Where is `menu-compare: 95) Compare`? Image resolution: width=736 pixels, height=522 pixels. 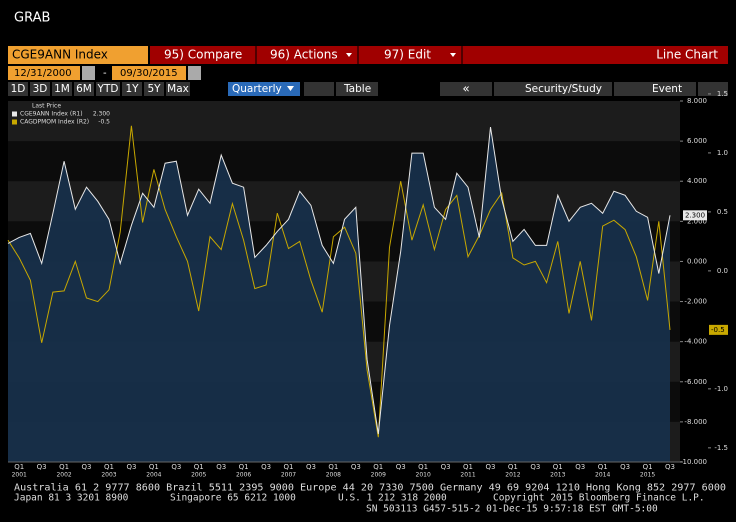
menu-compare: 95) Compare is located at coordinates (203, 55).